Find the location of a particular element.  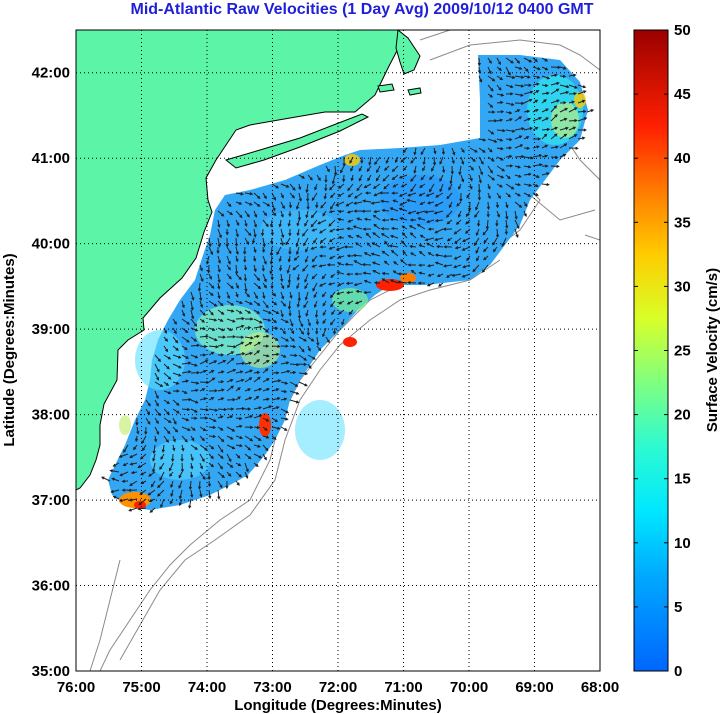

y-axis-label: Latitude (Degrees:Minutes) is located at coordinates (9, 349).